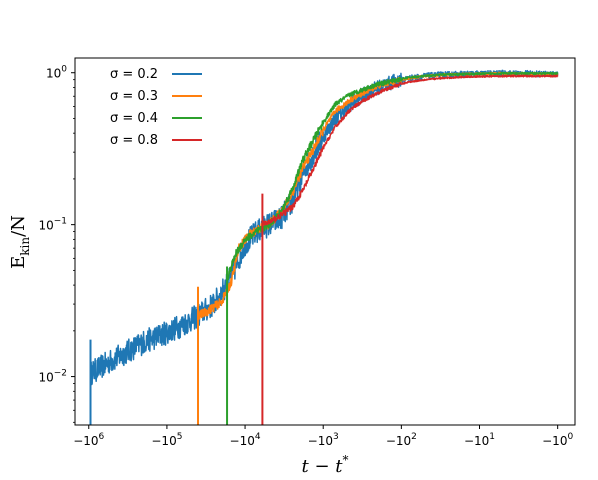  Describe the element at coordinates (88, 440) in the screenshot. I see `x-tick-label: −106` at that location.